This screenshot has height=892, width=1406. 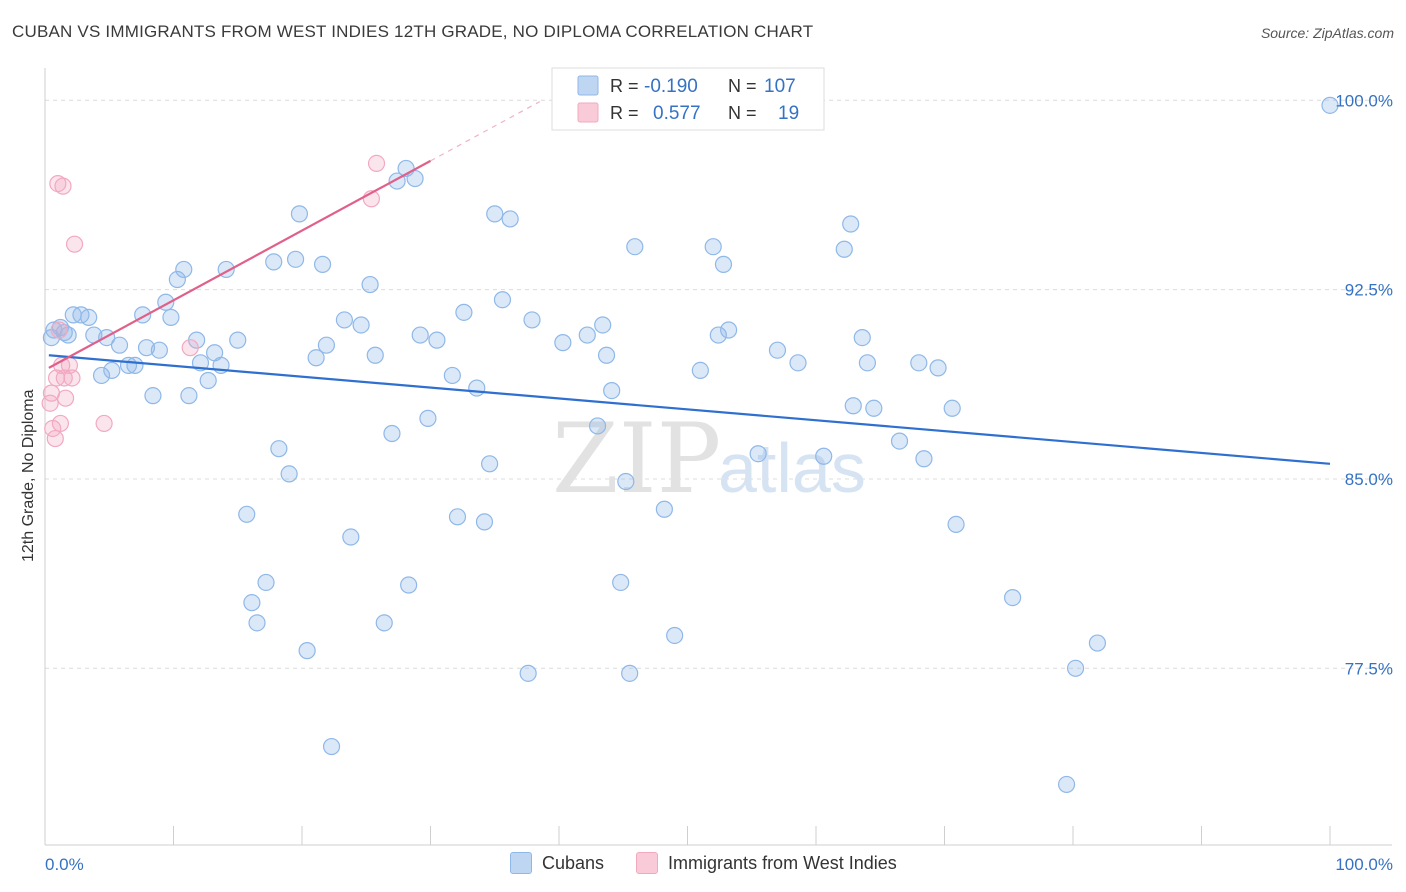 What do you see at coordinates (573, 862) in the screenshot?
I see `legend-label-cubans: Cubans` at bounding box center [573, 862].